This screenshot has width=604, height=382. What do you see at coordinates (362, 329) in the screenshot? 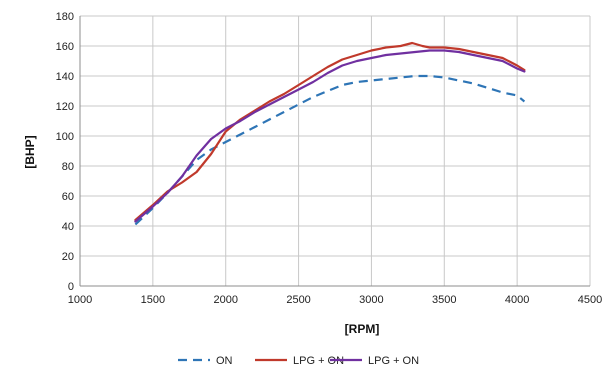
I see `x-axis-label: [RPM]` at bounding box center [362, 329].